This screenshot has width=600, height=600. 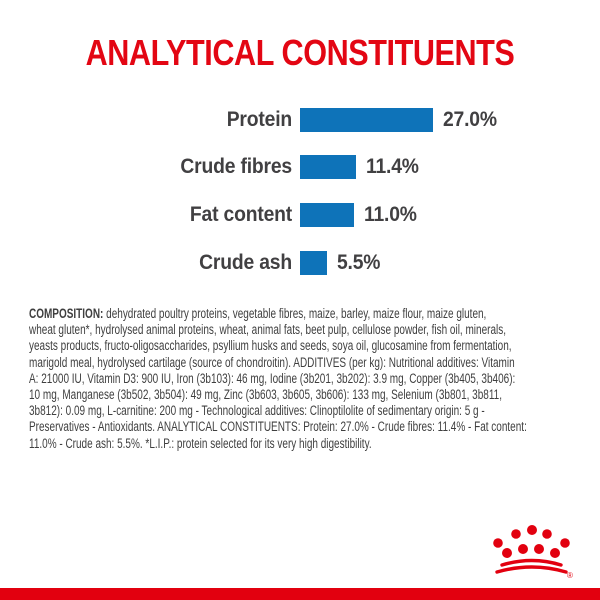 I want to click on page-title: ANALYTICAL CONSTITUENTS, so click(x=300, y=52).